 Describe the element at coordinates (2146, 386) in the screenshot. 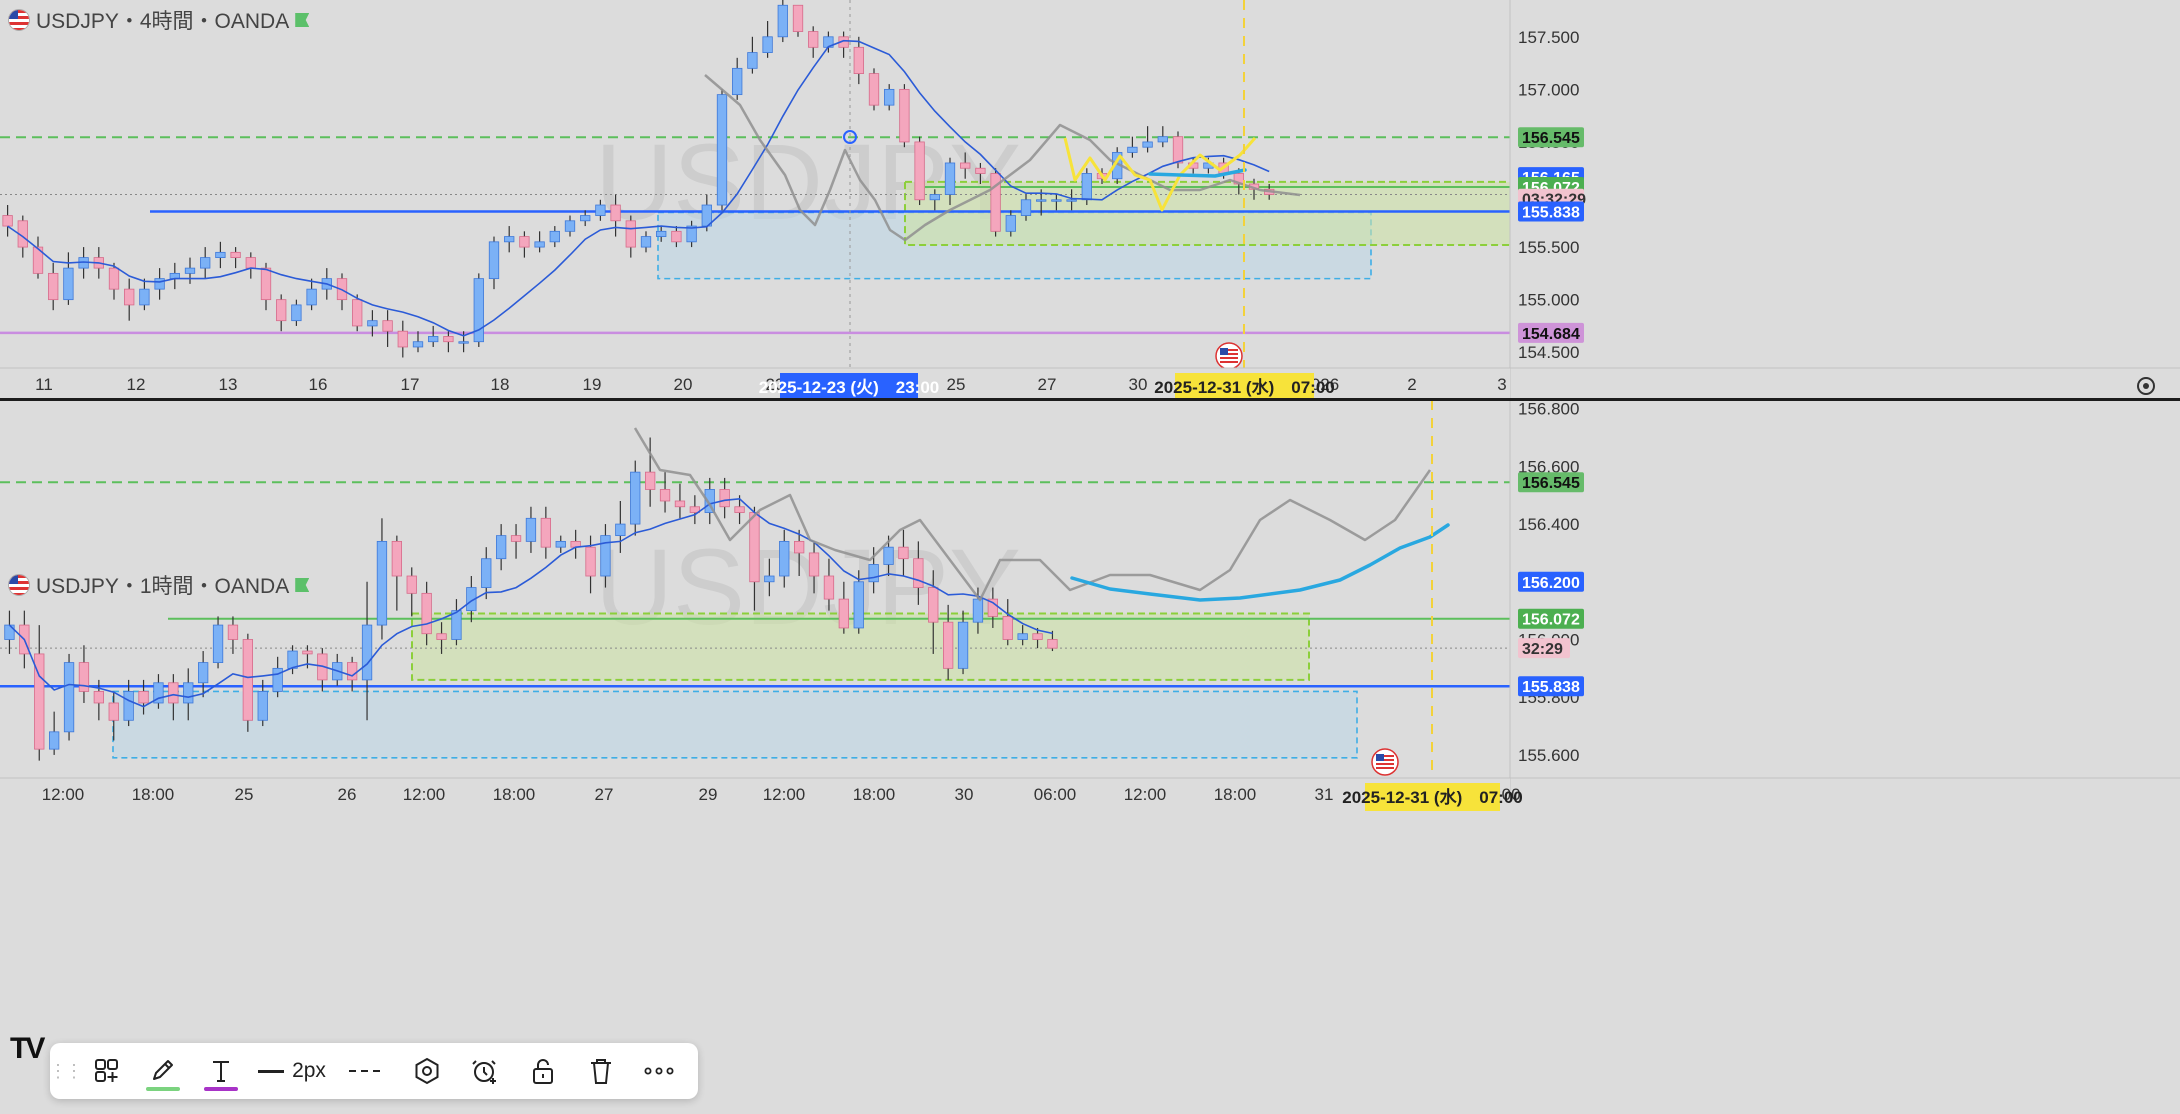

I see `settings-gear-icon` at that location.